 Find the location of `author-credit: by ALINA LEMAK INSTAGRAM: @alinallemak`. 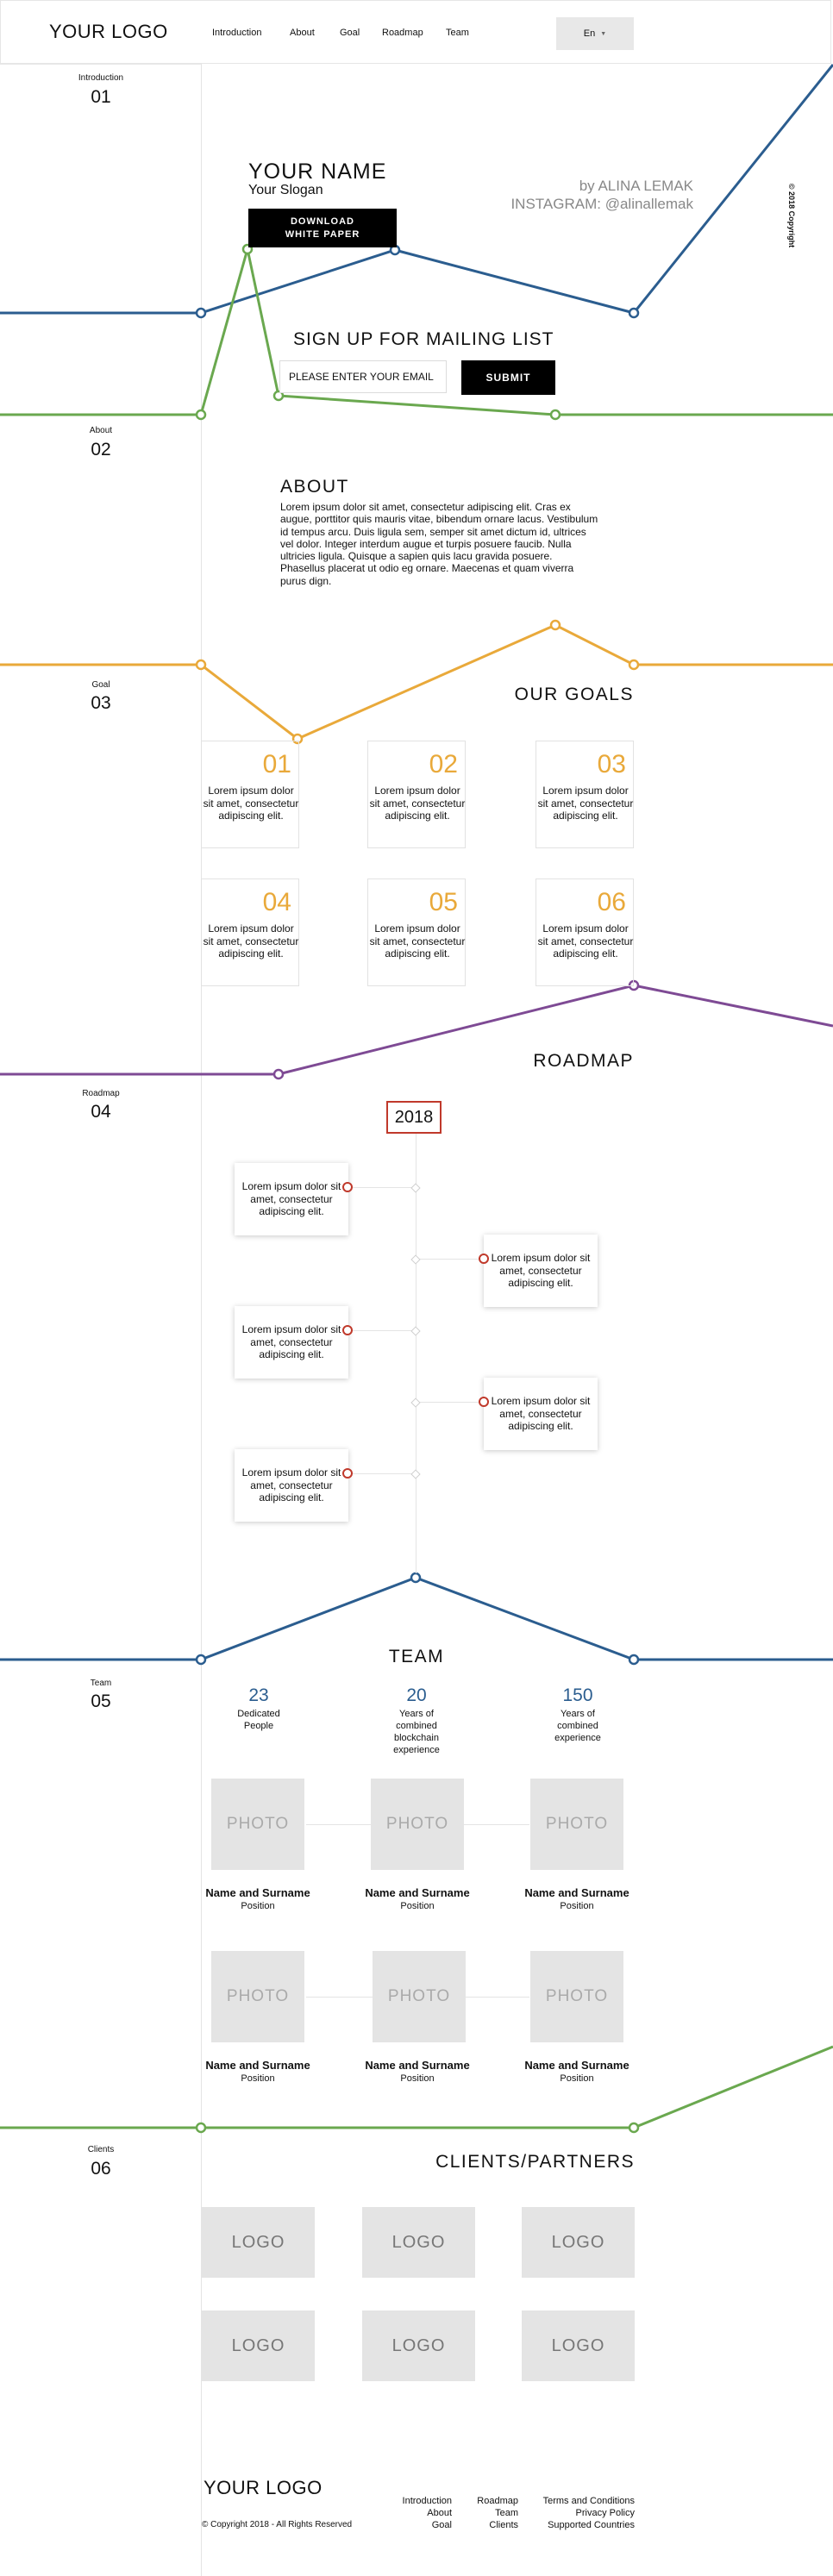

author-credit: by ALINA LEMAK INSTAGRAM: @alinallemak is located at coordinates (588, 195).